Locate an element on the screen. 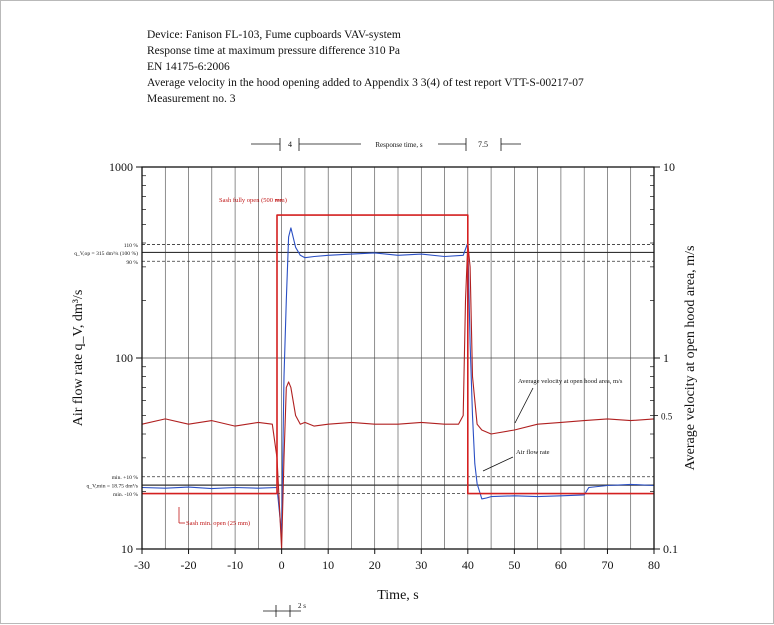 The height and width of the screenshot is (625, 774). air-flow-leader is located at coordinates (498, 464).